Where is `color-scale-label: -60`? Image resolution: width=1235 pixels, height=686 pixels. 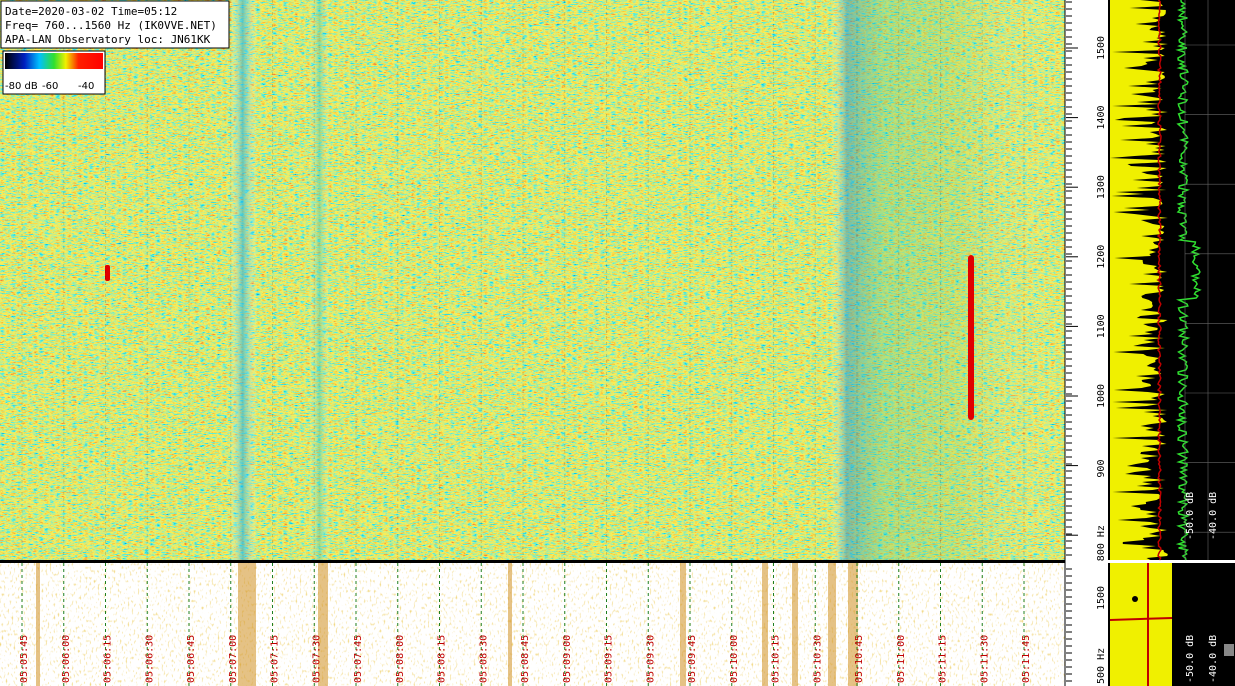
color-scale-label: -60 is located at coordinates (50, 86).